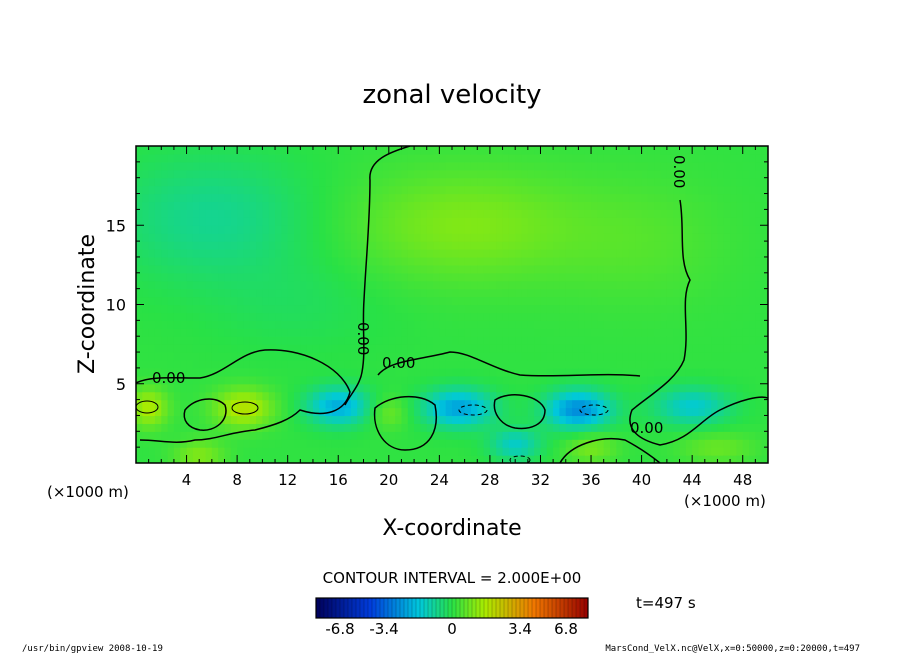 The height and width of the screenshot is (654, 904). What do you see at coordinates (666, 603) in the screenshot?
I see `time-label: t=497 s` at bounding box center [666, 603].